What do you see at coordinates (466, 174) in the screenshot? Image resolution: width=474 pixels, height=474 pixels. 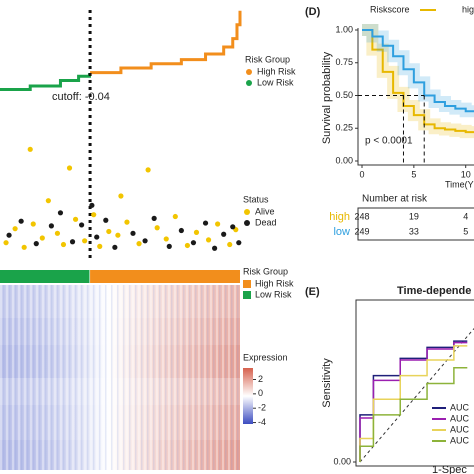 I see `x-tick-label: 10` at bounding box center [466, 174].